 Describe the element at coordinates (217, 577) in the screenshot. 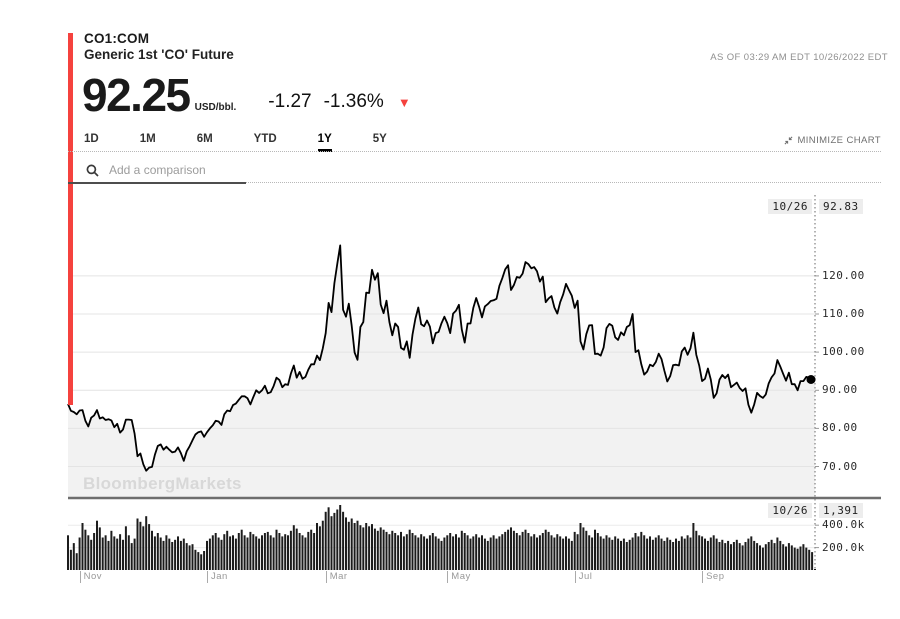

I see `month-axis-tick: Jan` at that location.